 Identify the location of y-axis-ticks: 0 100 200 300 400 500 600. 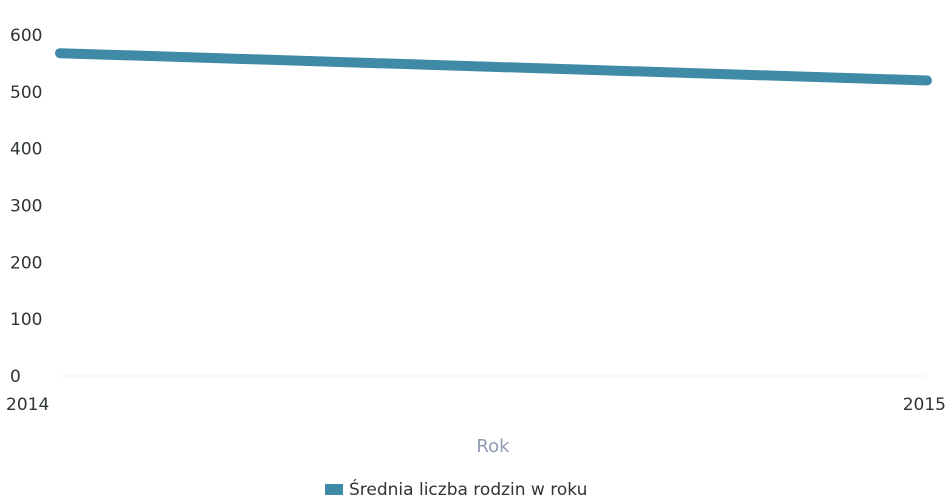
(26, 206).